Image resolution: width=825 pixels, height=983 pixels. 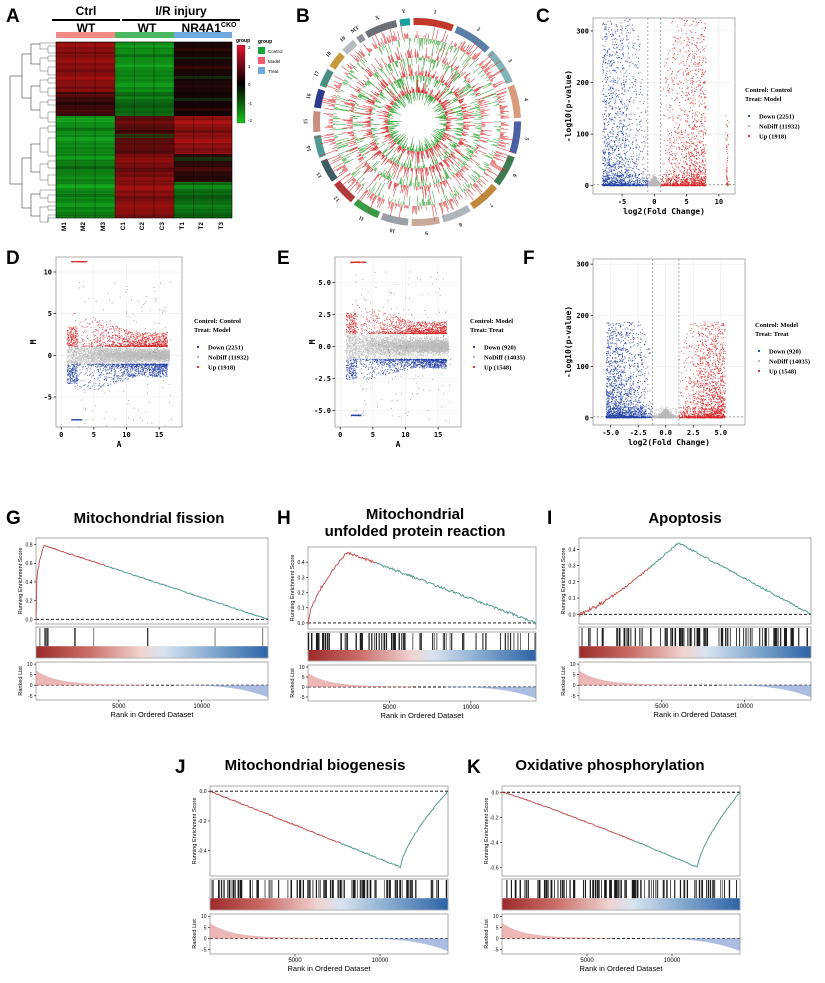 I want to click on chromosome-label-Y: Y, so click(x=403, y=12).